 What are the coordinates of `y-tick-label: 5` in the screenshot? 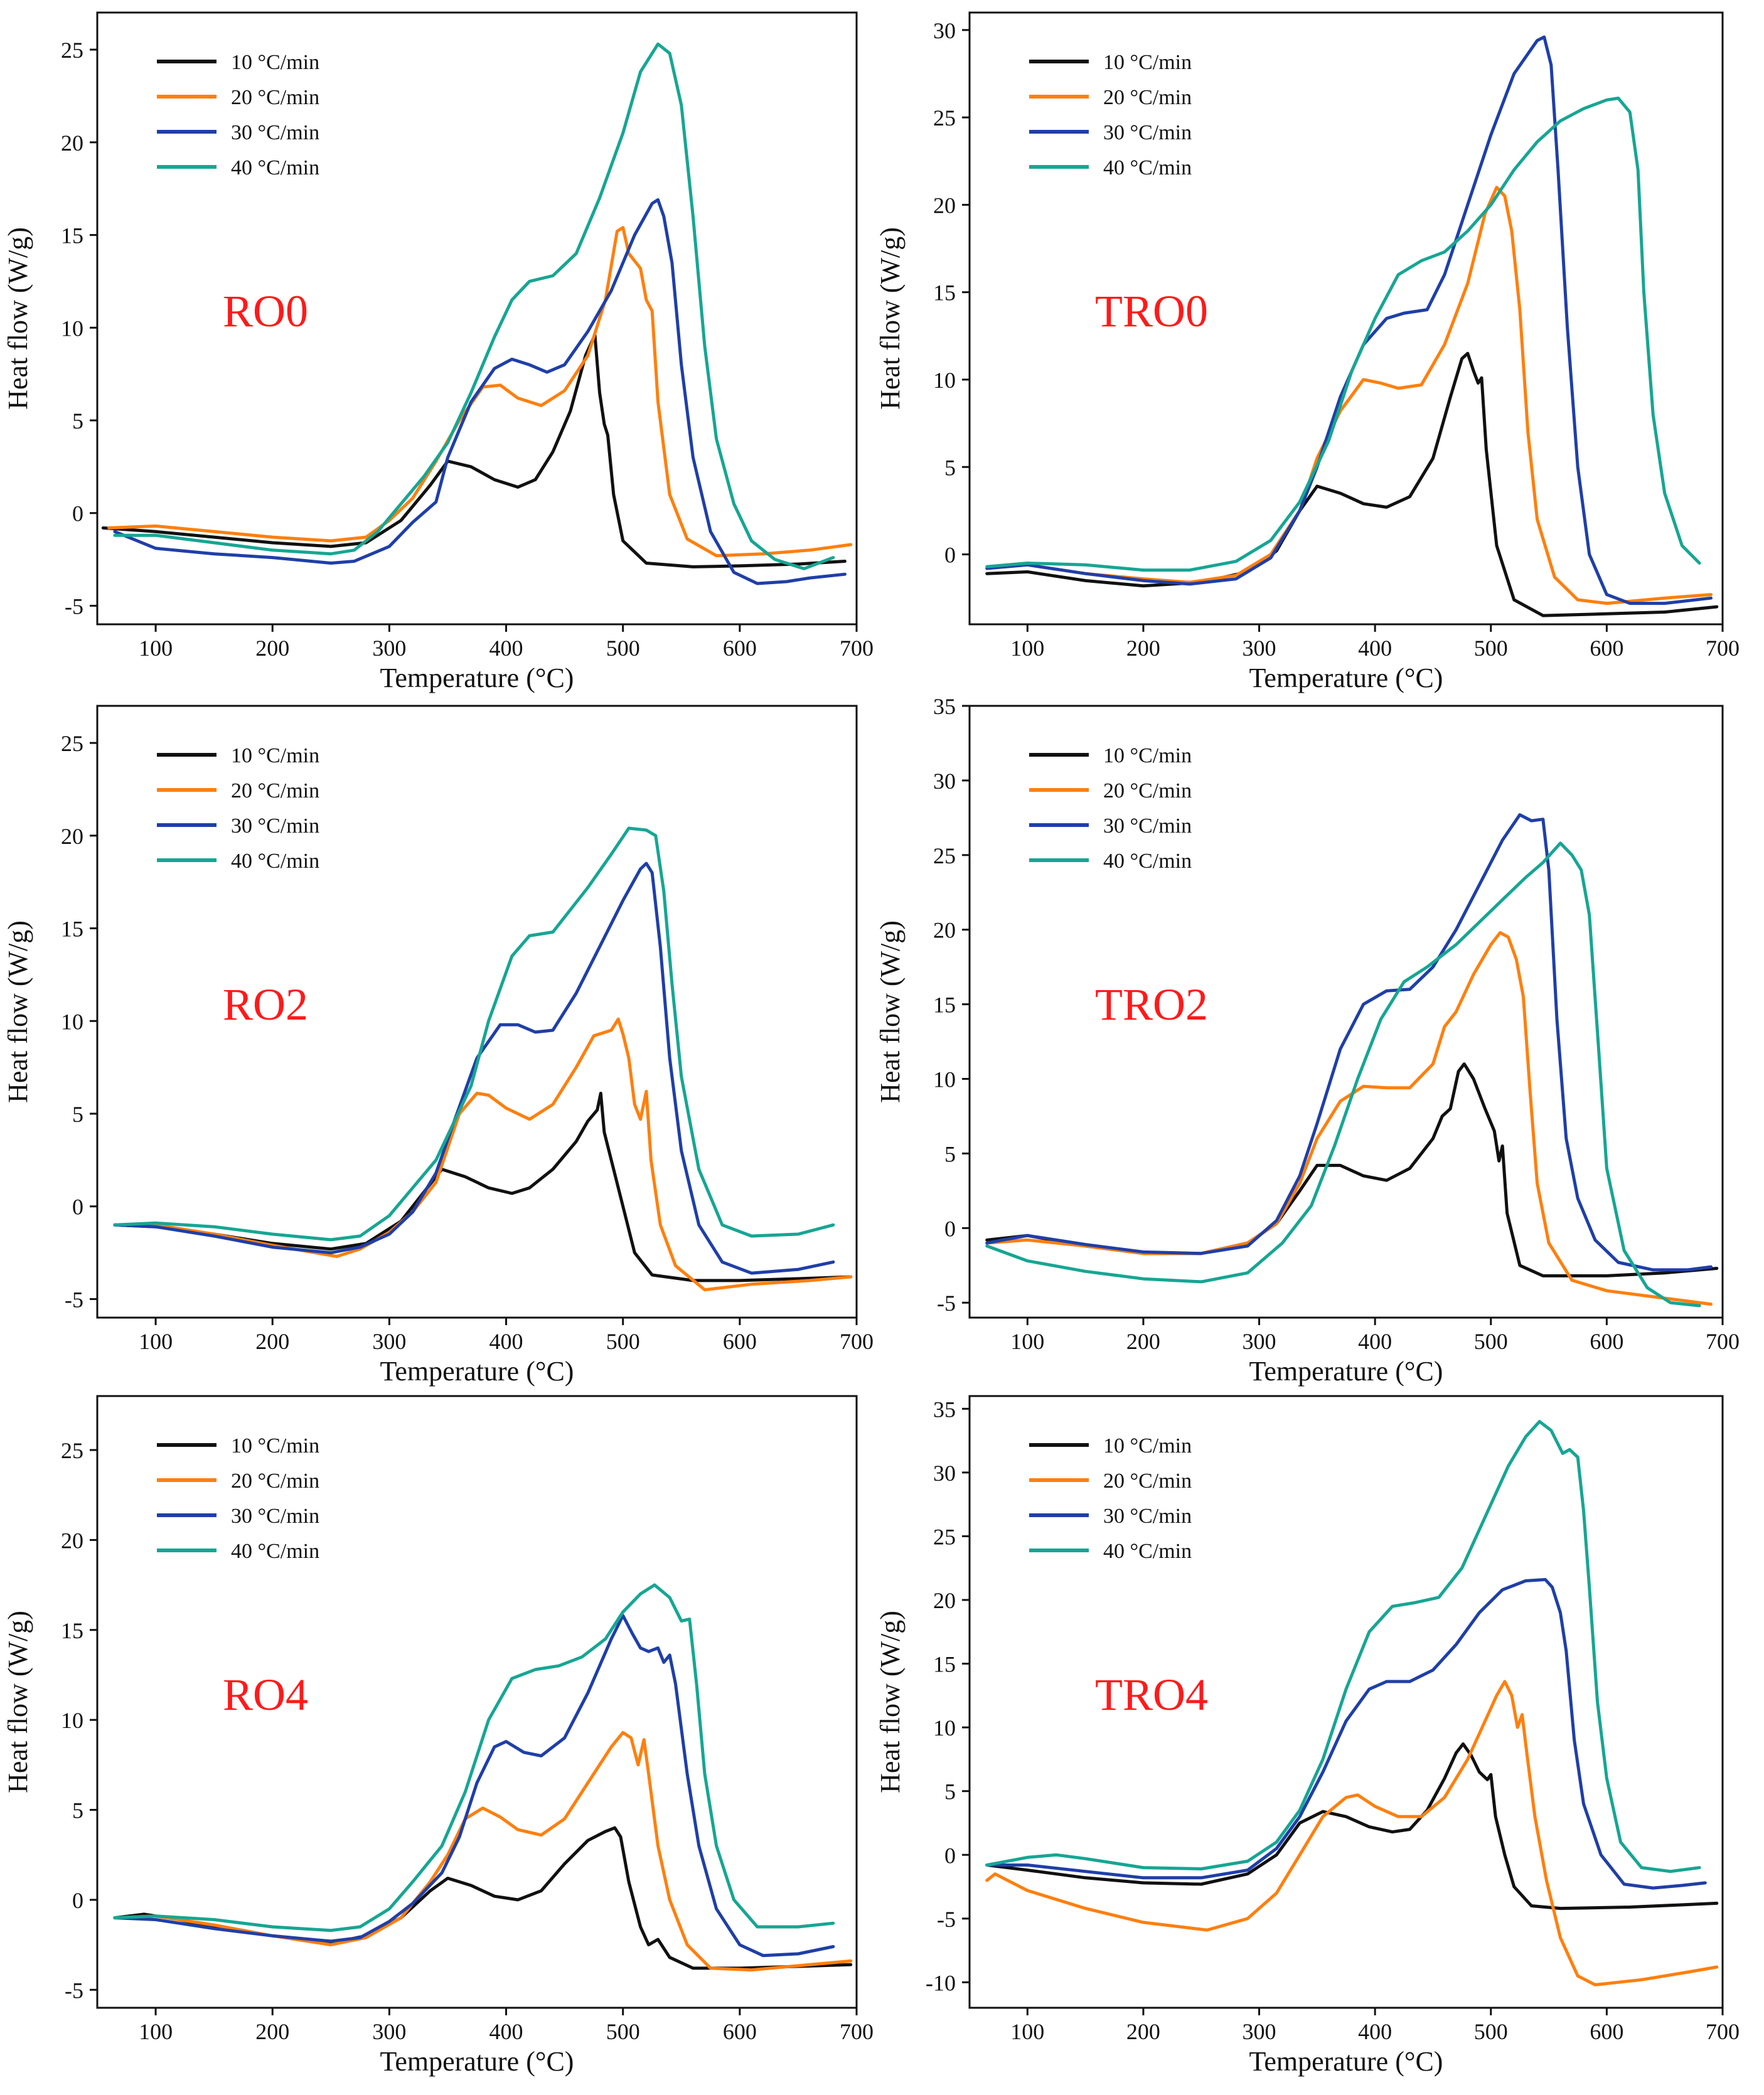 It's located at (950, 1153).